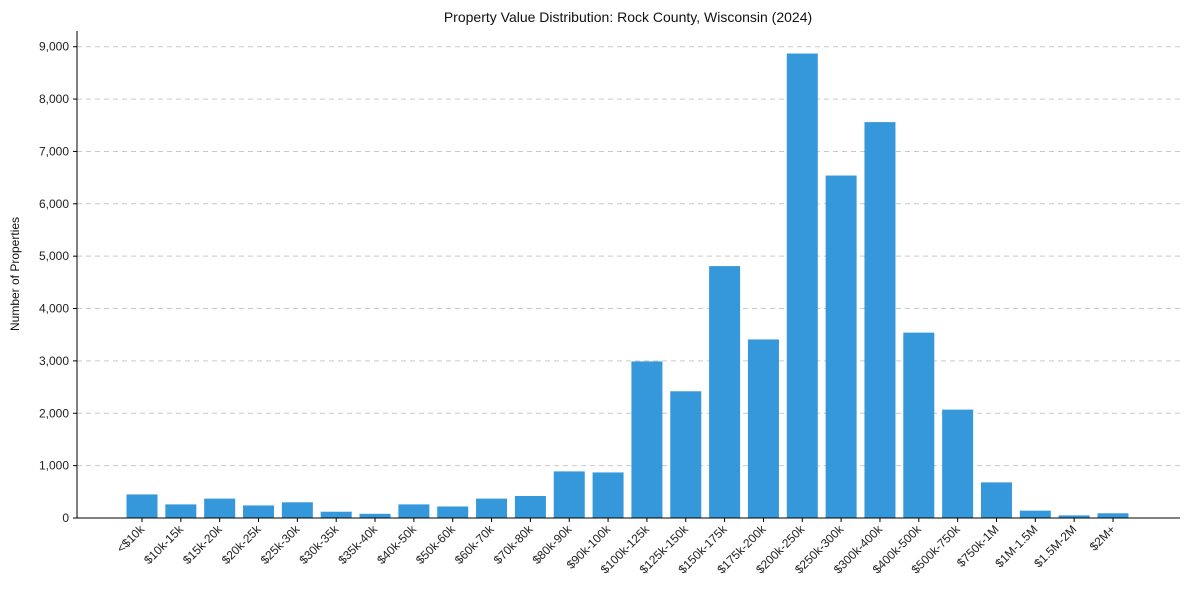 This screenshot has width=1190, height=595. Describe the element at coordinates (54, 99) in the screenshot. I see `y-tick-label: 8,000` at that location.